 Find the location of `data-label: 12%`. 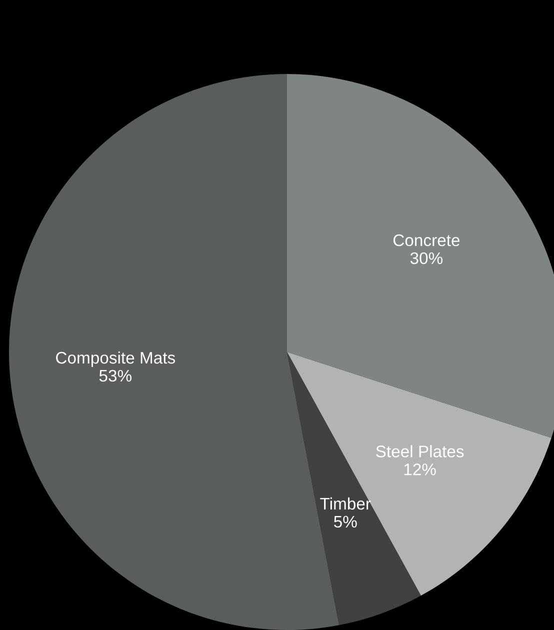

data-label: 12% is located at coordinates (420, 470).